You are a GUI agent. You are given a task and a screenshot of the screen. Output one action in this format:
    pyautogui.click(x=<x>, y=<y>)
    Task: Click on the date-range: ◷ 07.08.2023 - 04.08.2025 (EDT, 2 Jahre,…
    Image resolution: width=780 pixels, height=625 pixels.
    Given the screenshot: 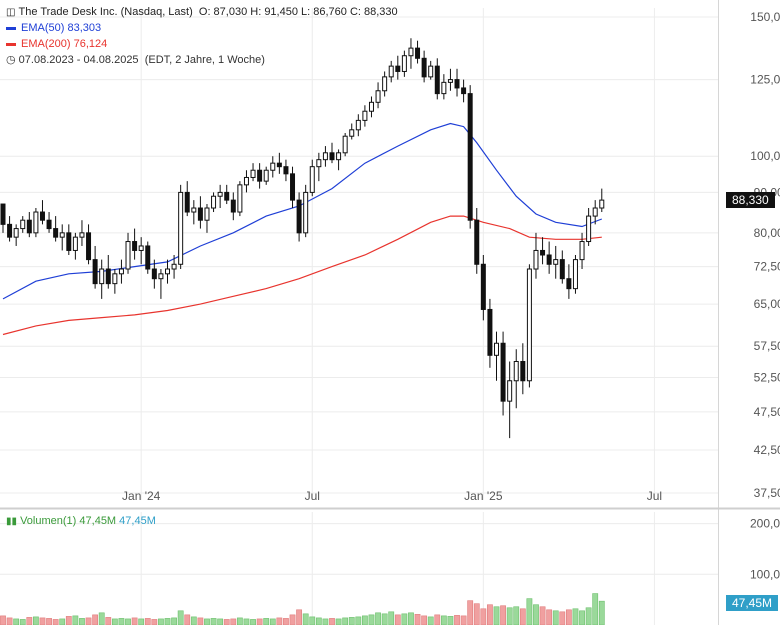 What is the action you would take?
    pyautogui.click(x=135, y=60)
    